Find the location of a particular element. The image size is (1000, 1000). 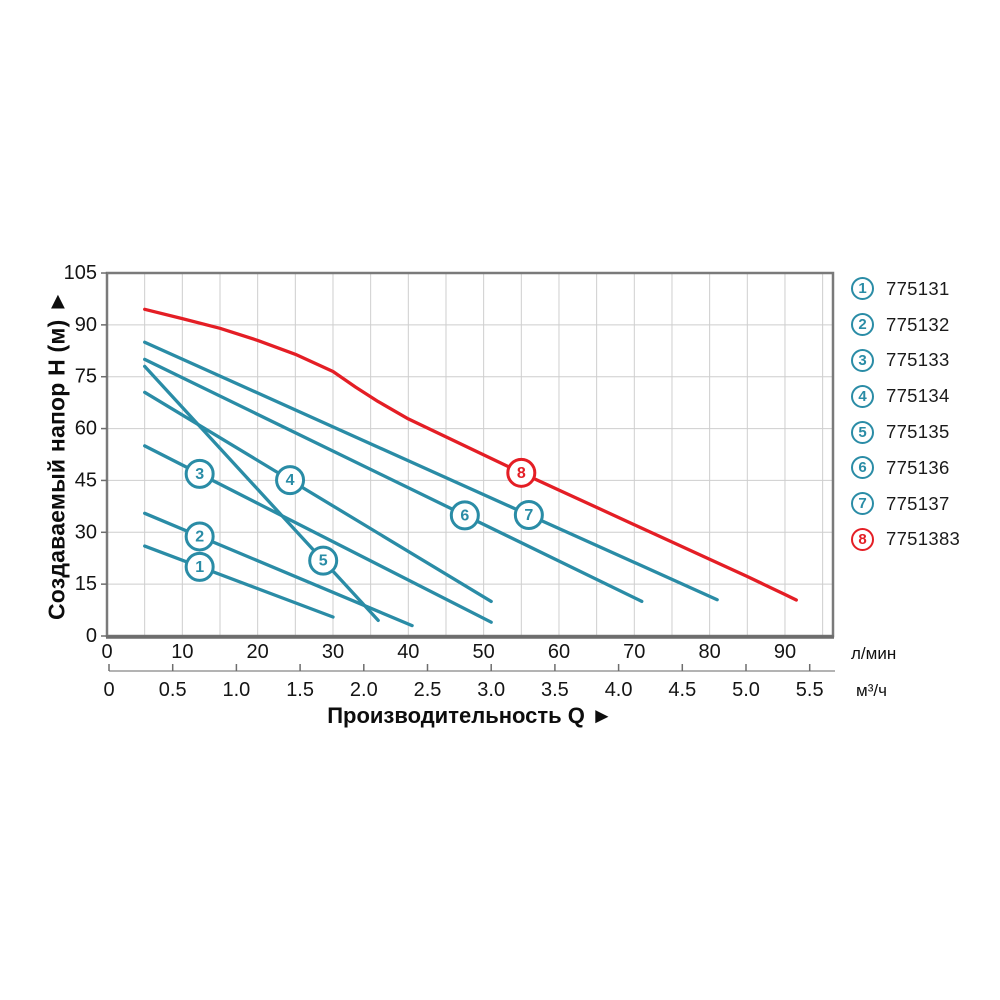

x-axis-unit-lmin: л/мин is located at coordinates (874, 653).